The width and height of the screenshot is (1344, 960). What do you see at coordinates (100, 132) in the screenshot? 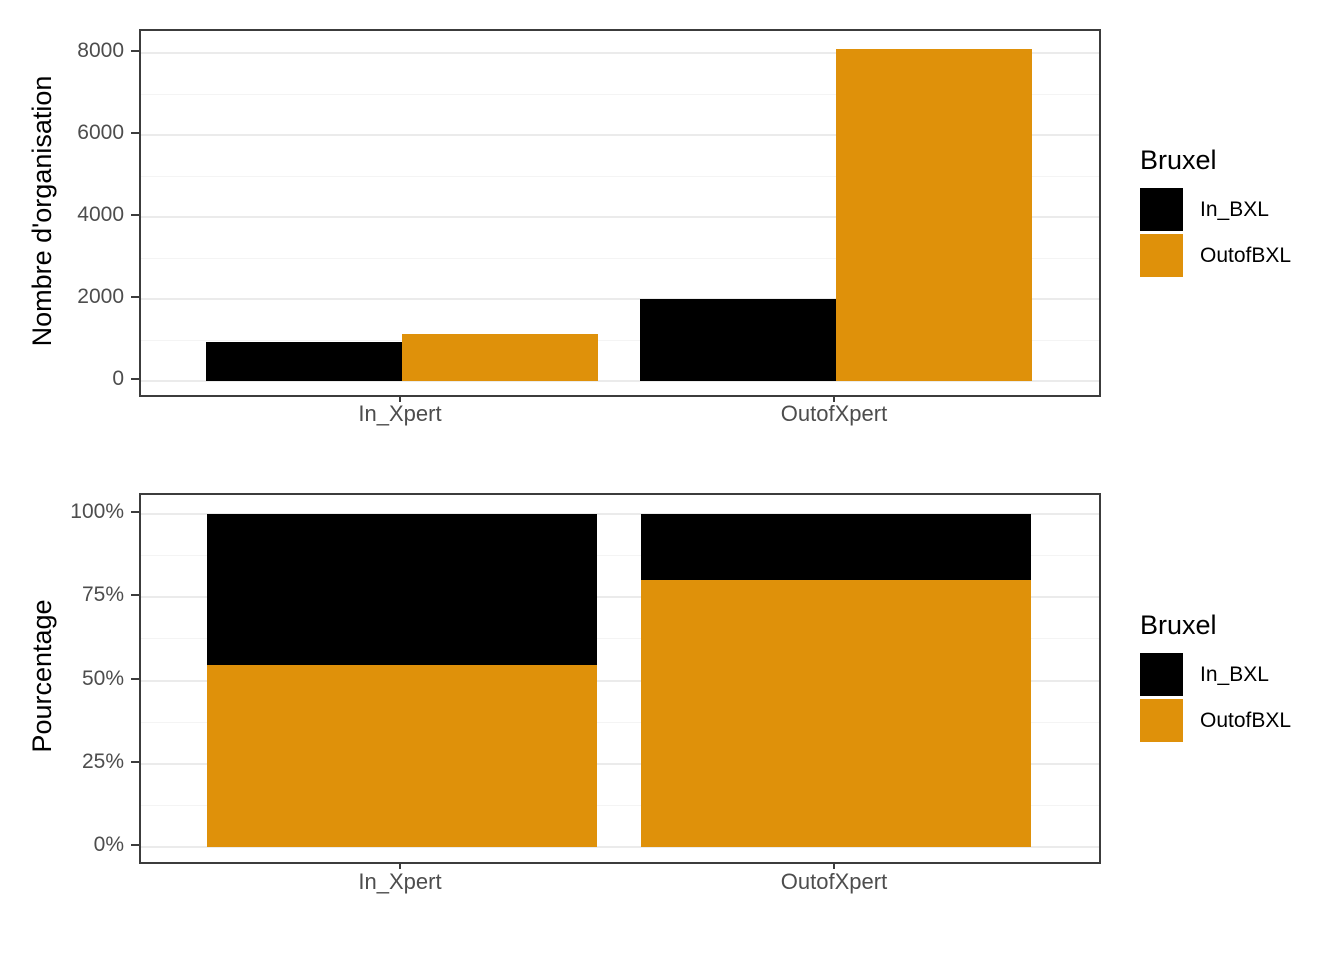
I see `y-tick-label: 6000` at bounding box center [100, 132].